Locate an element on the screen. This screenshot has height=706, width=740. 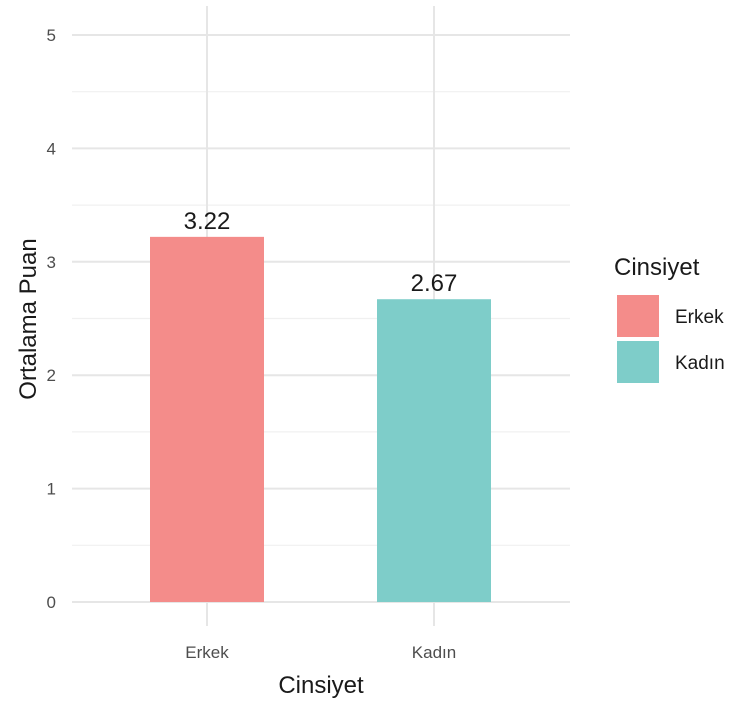
legend-swatch-erkek is located at coordinates (638, 316).